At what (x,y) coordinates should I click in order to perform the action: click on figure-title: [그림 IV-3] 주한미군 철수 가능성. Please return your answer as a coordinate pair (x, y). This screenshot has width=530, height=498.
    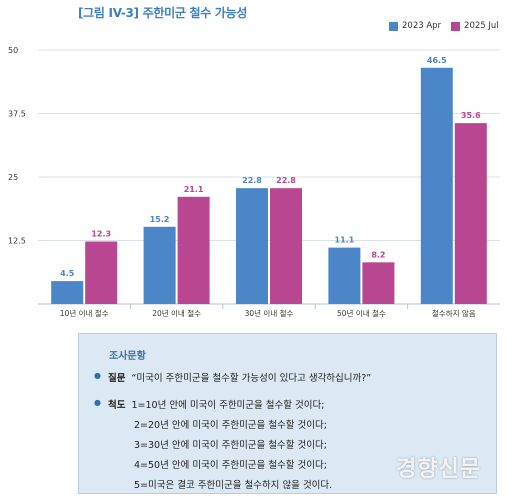
    Looking at the image, I should click on (163, 13).